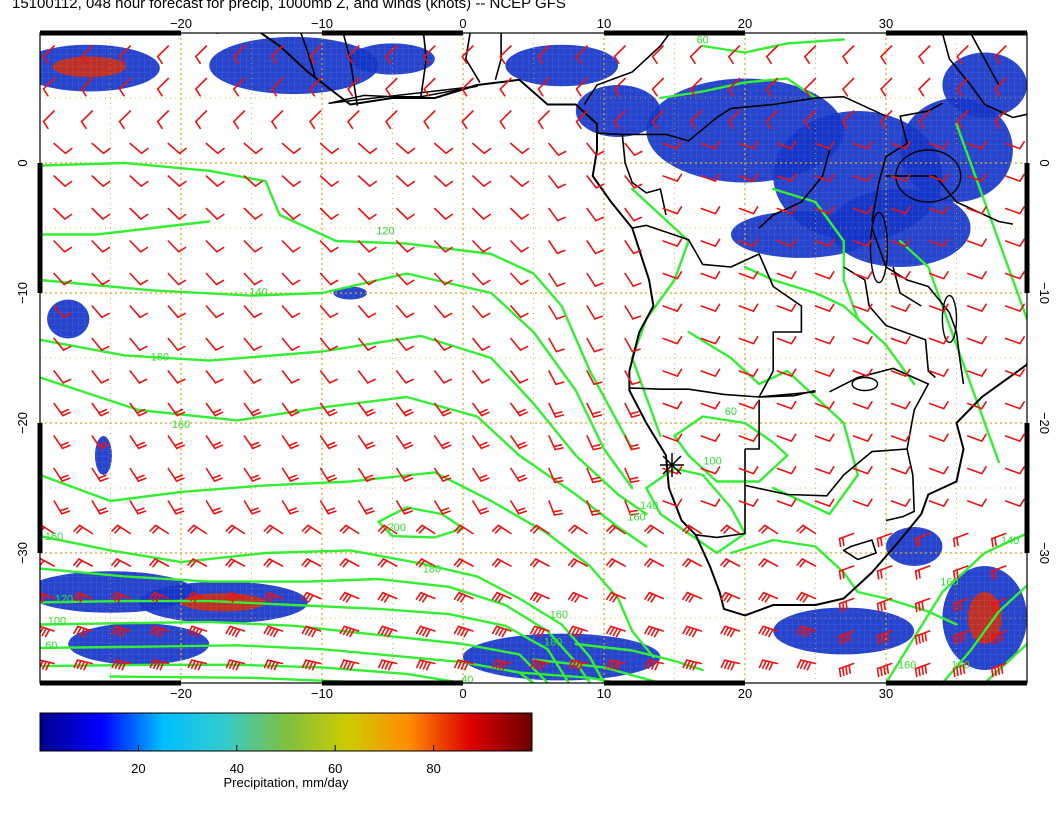 This screenshot has height=816, width=1056. What do you see at coordinates (886, 23) in the screenshot?
I see `lon-tick-label-top: 30` at bounding box center [886, 23].